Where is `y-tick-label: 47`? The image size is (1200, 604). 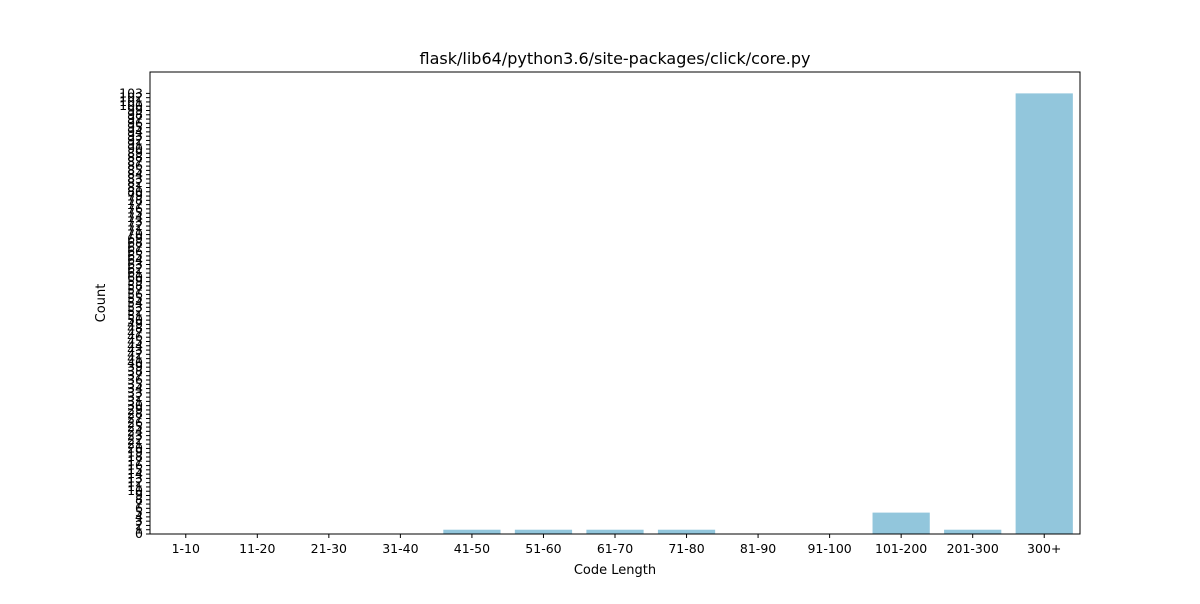
y-tick-label: 47 is located at coordinates (135, 332).